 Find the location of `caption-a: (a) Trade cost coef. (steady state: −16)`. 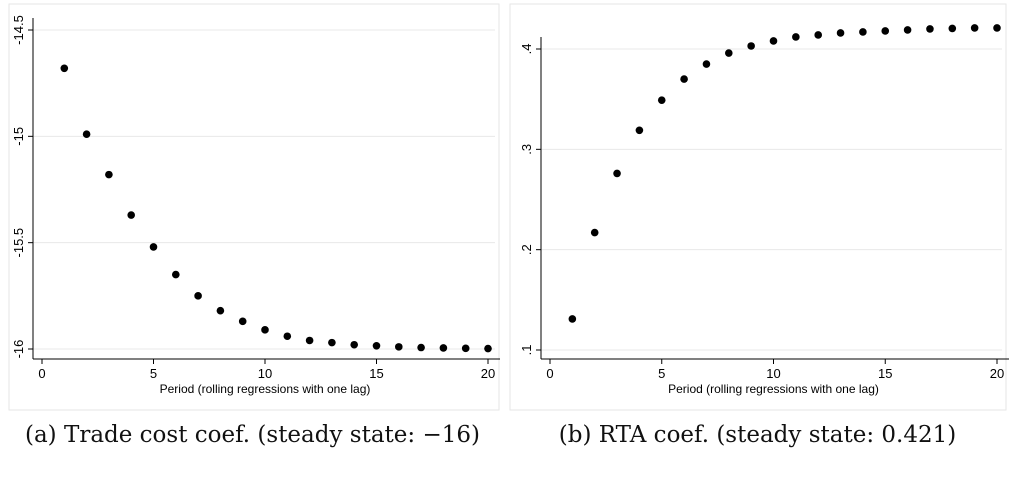

caption-a: (a) Trade cost coef. (steady state: −16) is located at coordinates (252, 435).